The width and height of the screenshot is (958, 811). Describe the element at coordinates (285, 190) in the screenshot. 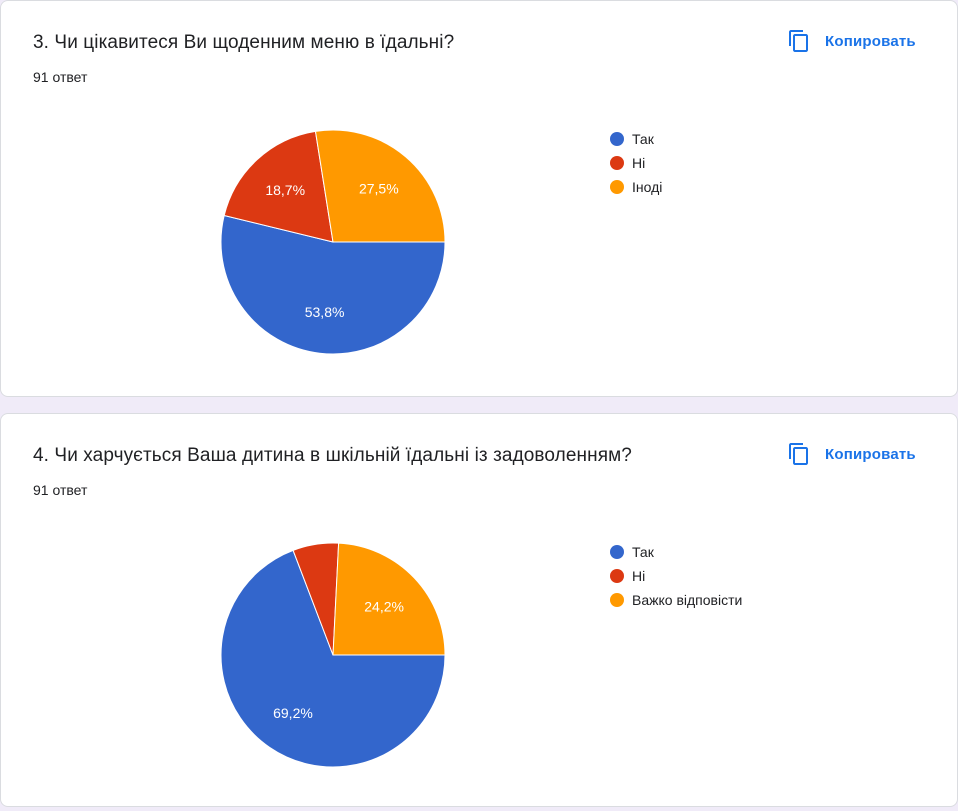

I see `slice-value-label: 18,7%` at that location.